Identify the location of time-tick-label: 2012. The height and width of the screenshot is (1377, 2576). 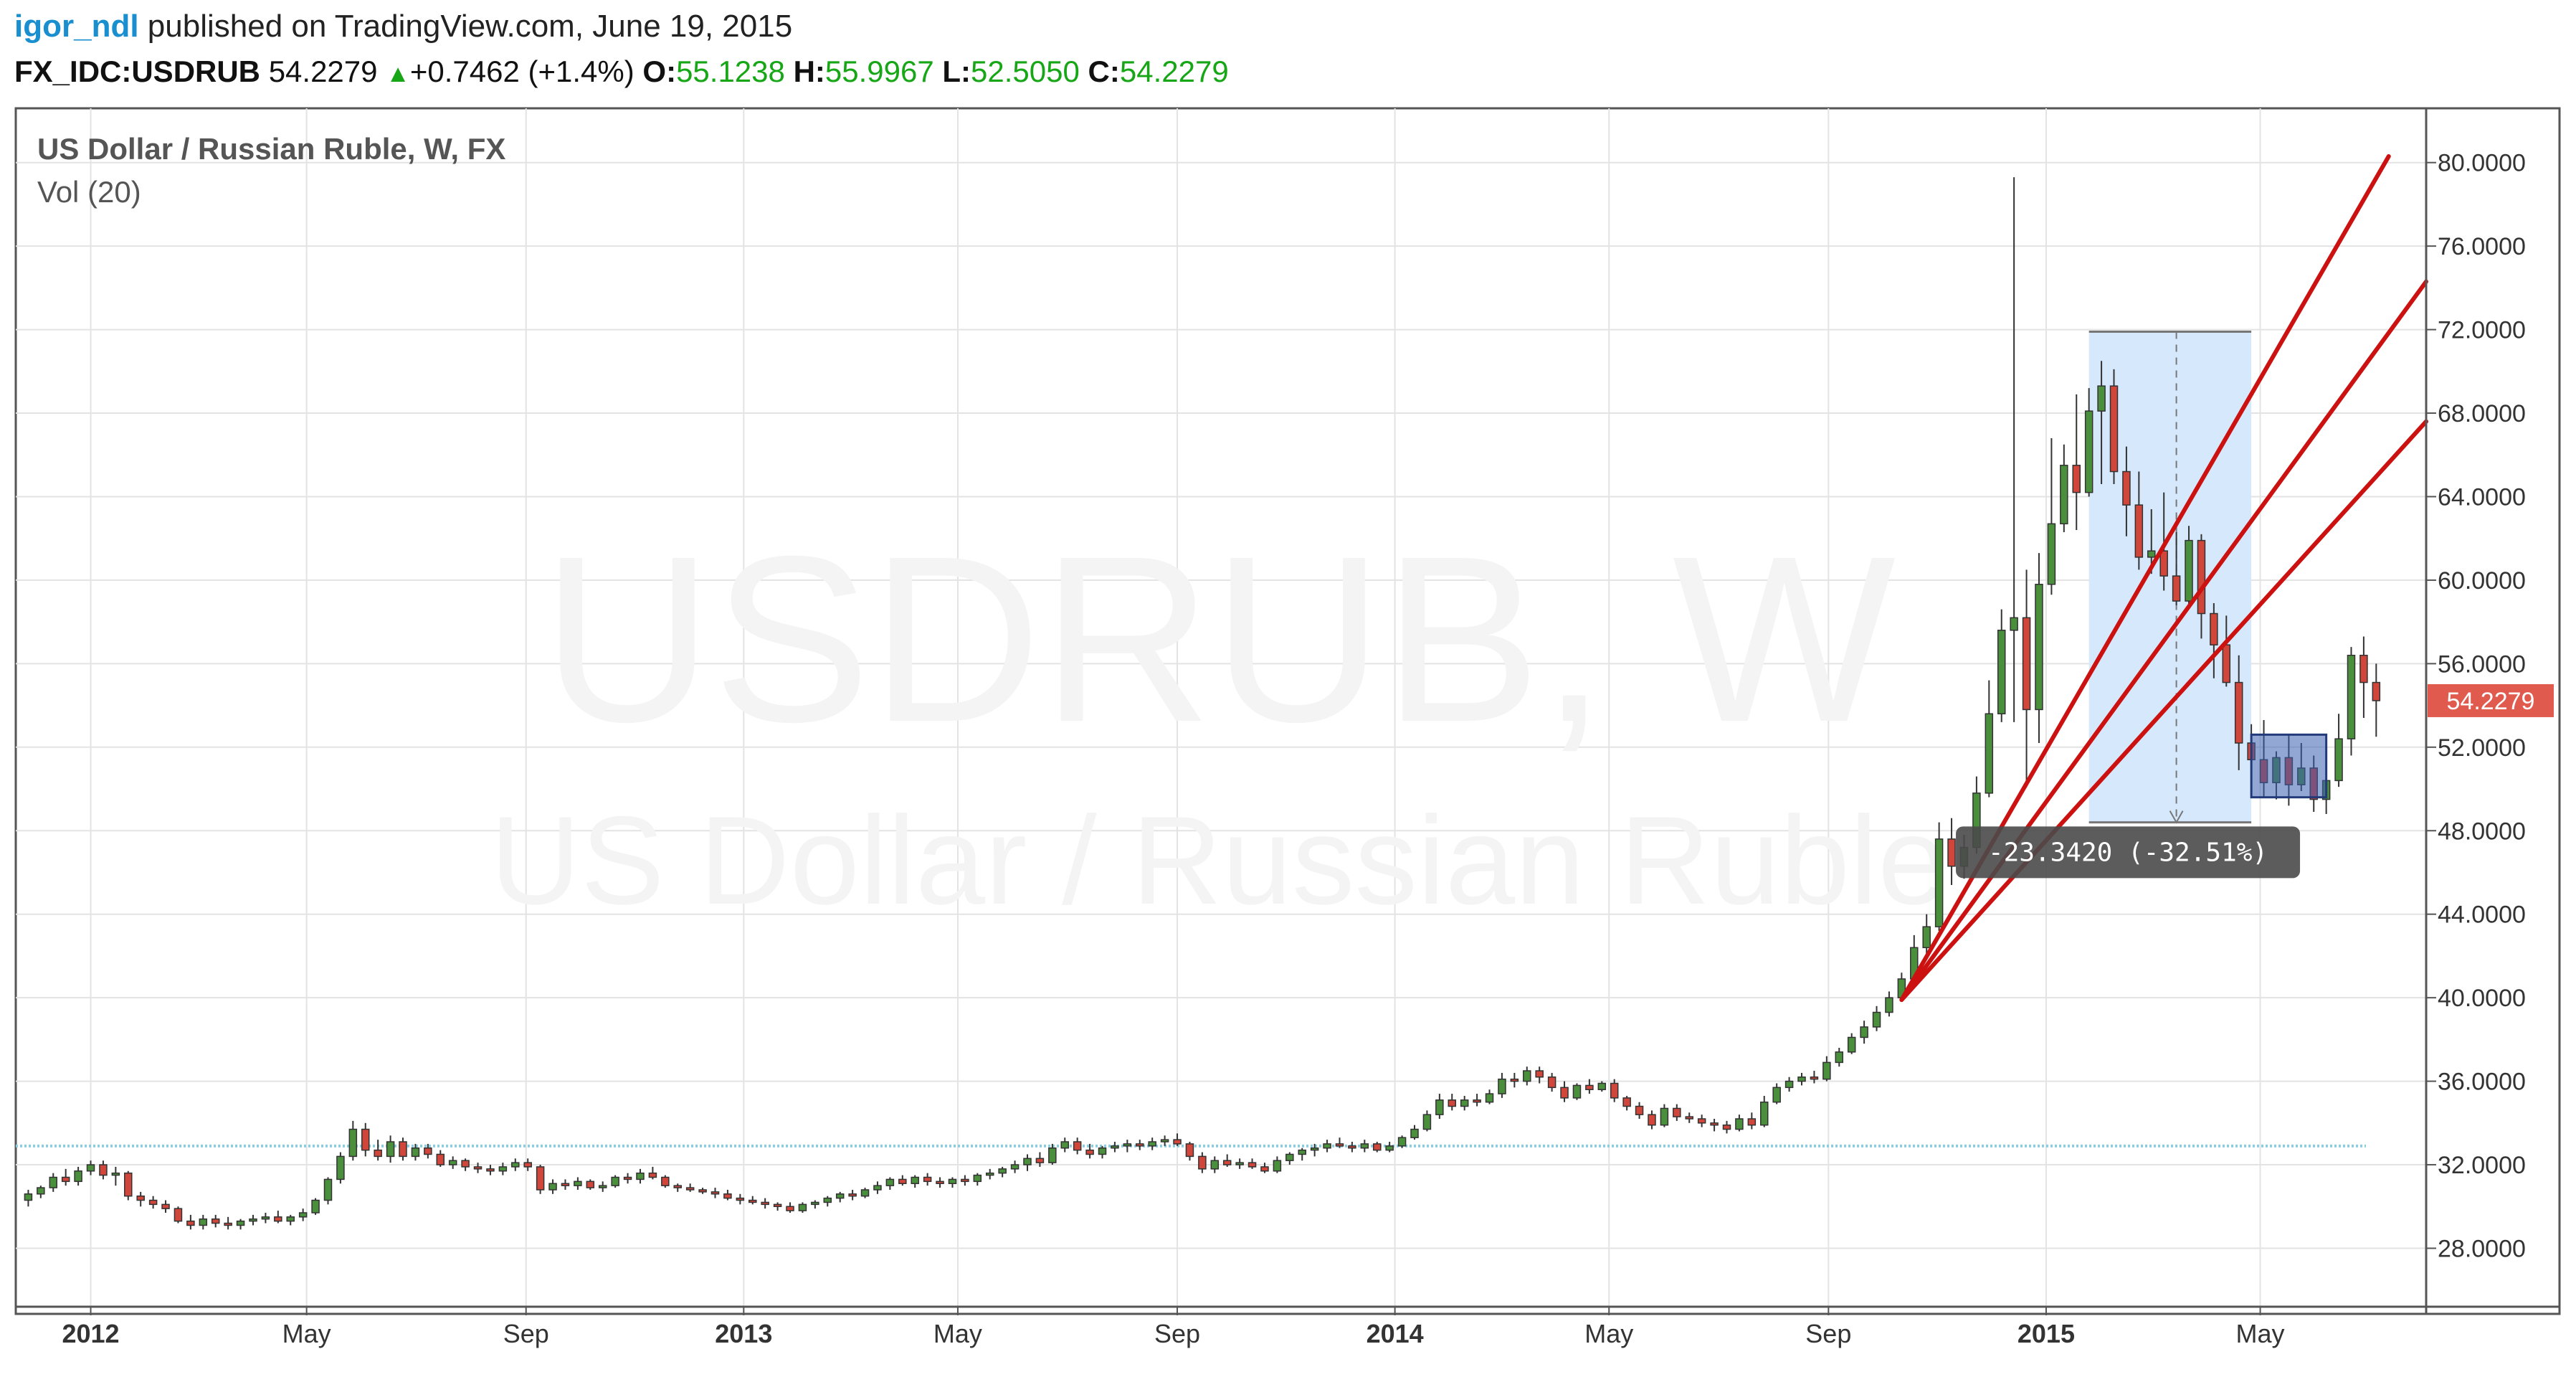
(90, 1333).